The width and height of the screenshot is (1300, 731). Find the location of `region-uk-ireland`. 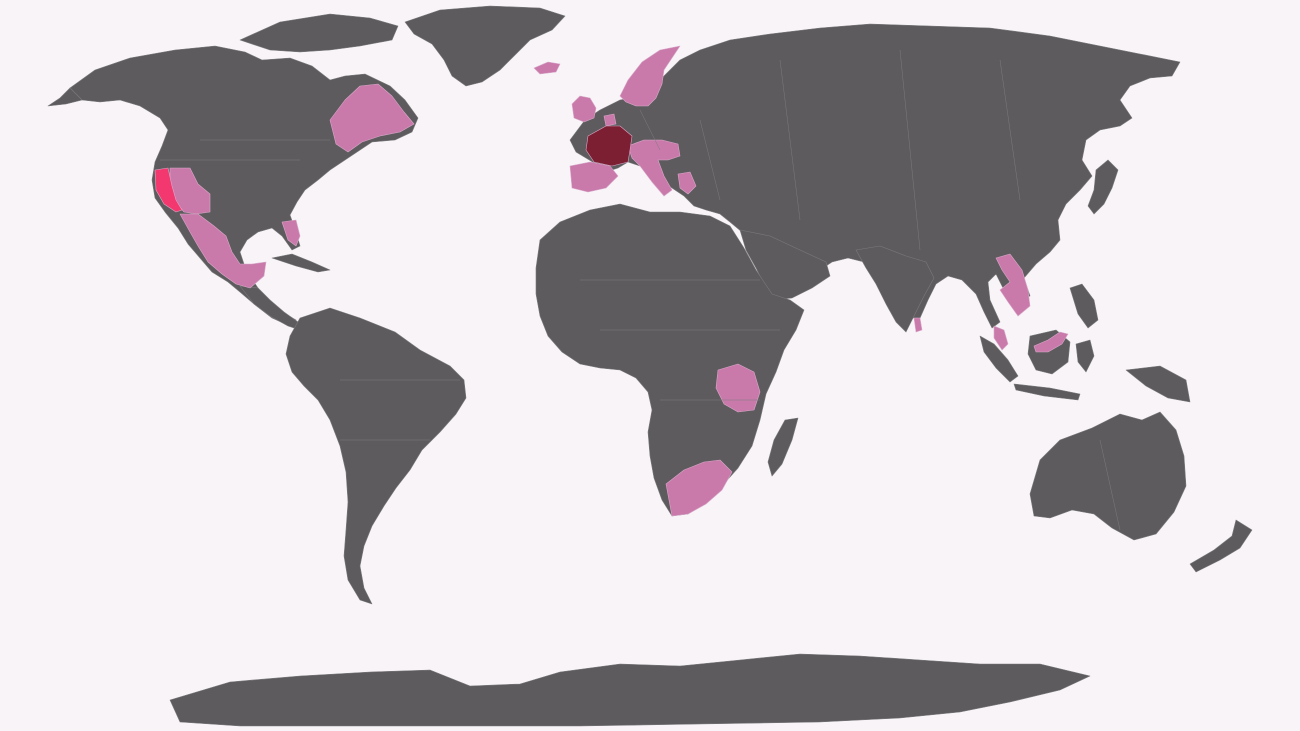

region-uk-ireland is located at coordinates (584, 109).